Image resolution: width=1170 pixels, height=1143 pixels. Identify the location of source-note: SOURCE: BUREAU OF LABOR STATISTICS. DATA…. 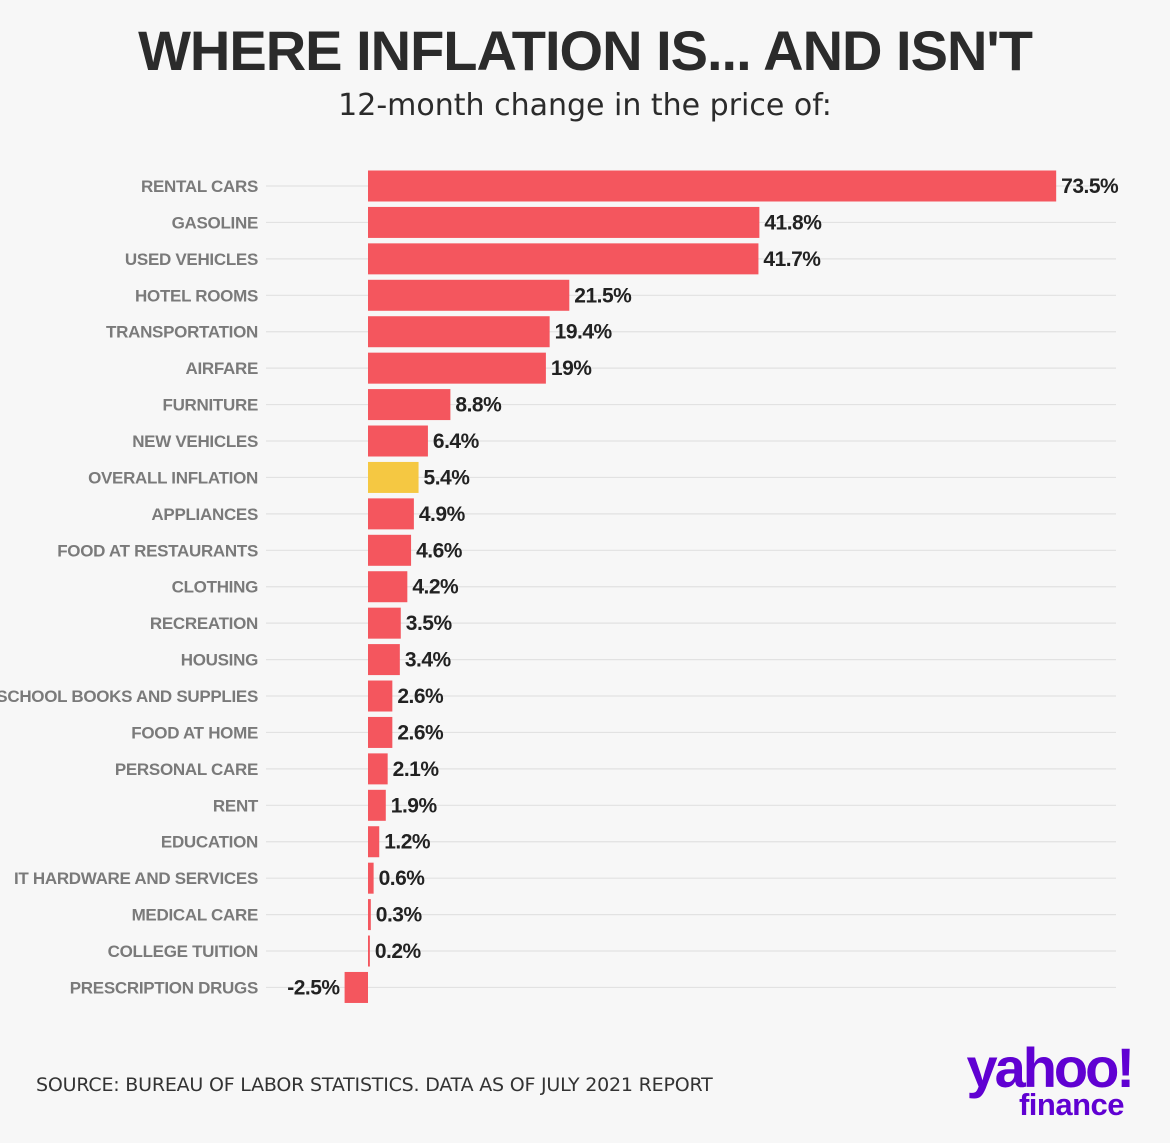
(374, 1085).